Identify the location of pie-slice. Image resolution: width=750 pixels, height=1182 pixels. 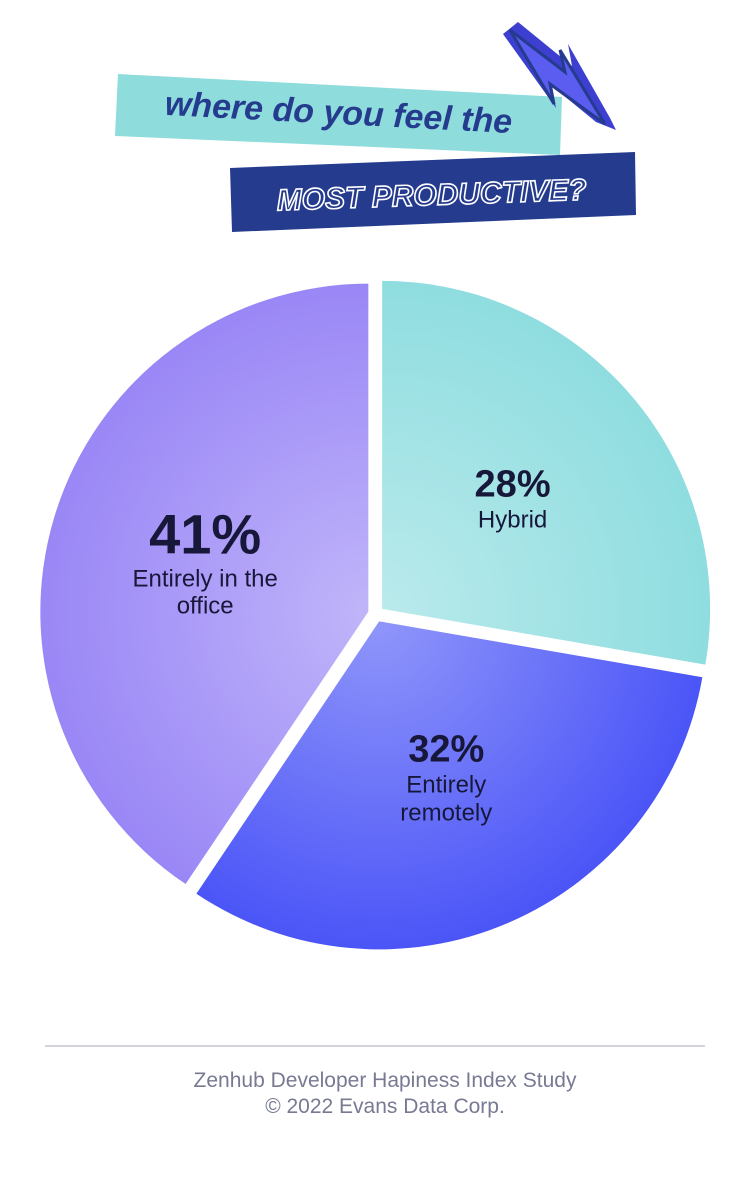
(546, 472).